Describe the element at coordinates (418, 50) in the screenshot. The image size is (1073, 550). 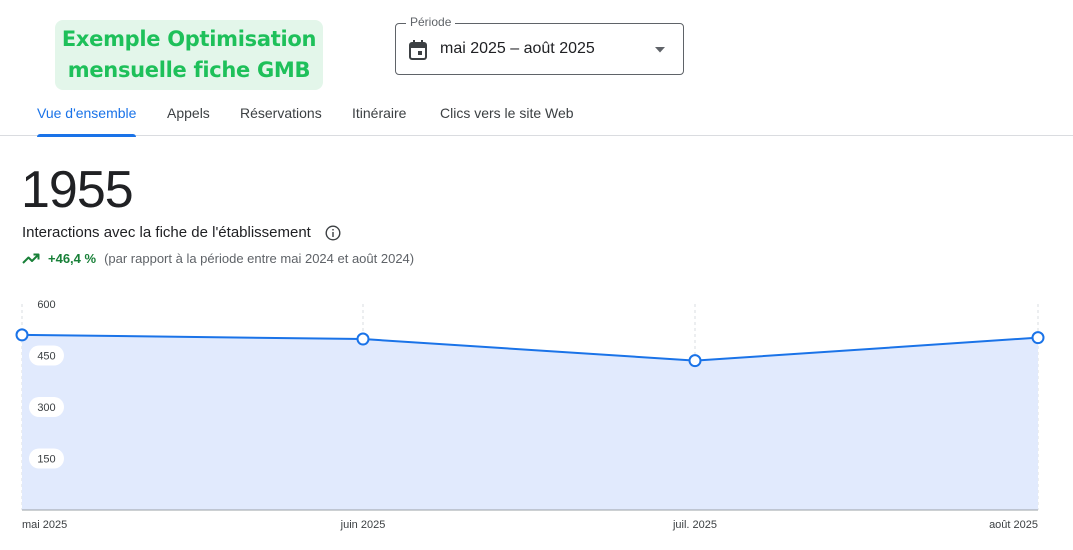
I see `calendar-icon` at that location.